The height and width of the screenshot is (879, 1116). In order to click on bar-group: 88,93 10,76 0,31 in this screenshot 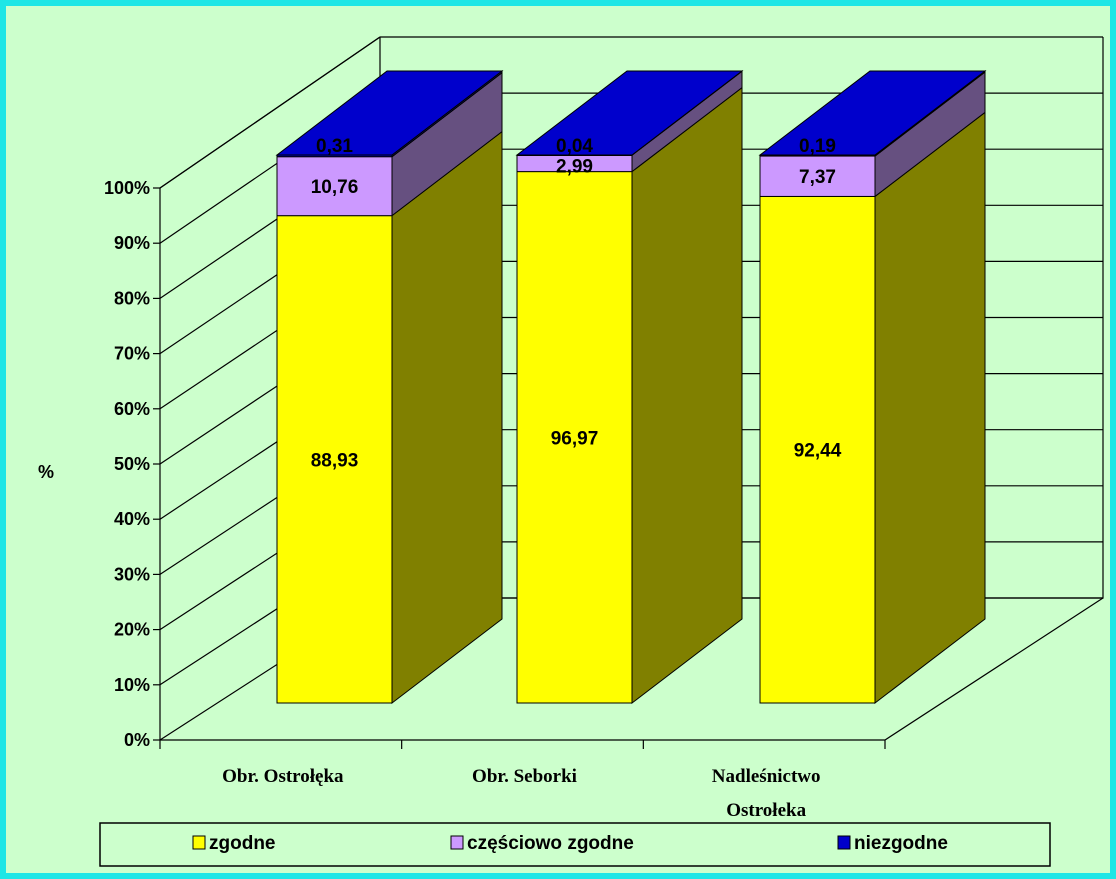, I will do `click(389, 387)`.